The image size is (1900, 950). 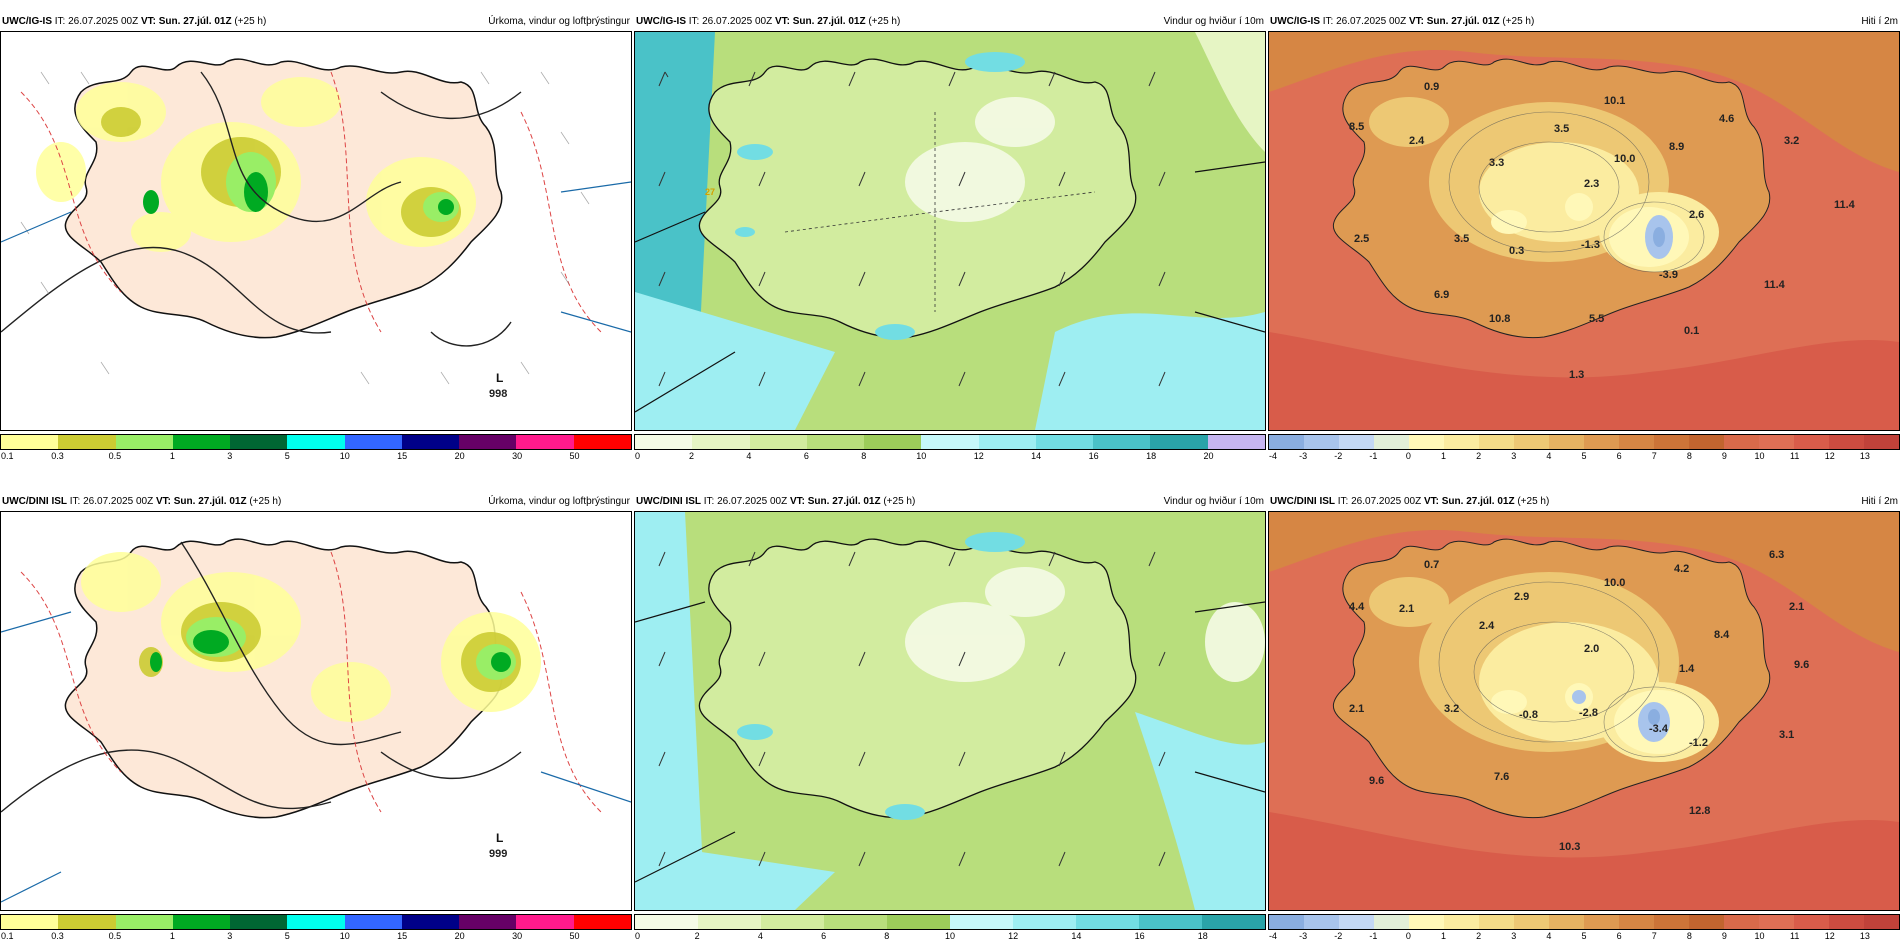 I want to click on wind-map, so click(x=950, y=711).